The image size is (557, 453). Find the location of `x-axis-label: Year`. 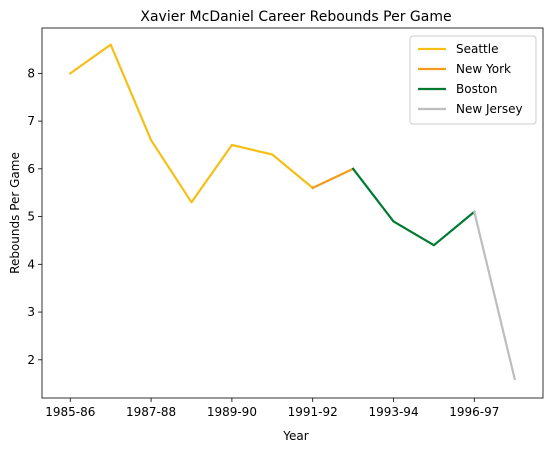

x-axis-label: Year is located at coordinates (295, 436).